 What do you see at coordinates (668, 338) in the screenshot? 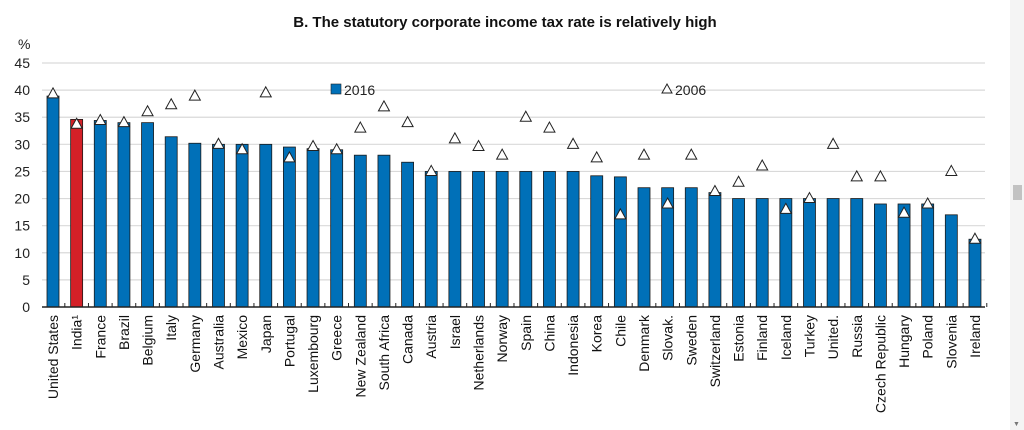
I see `x-tick-label: Slovak.` at bounding box center [668, 338].